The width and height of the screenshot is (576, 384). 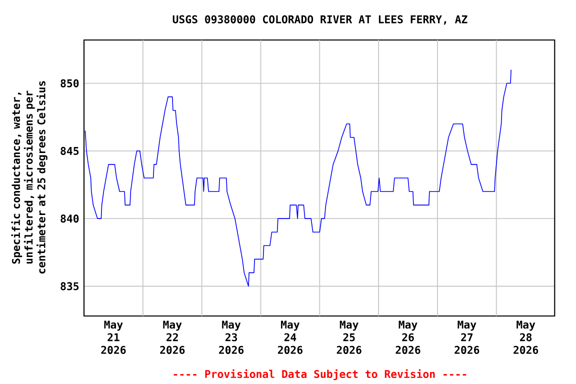 What do you see at coordinates (69, 150) in the screenshot?
I see `y-tick-label: 845` at bounding box center [69, 150].